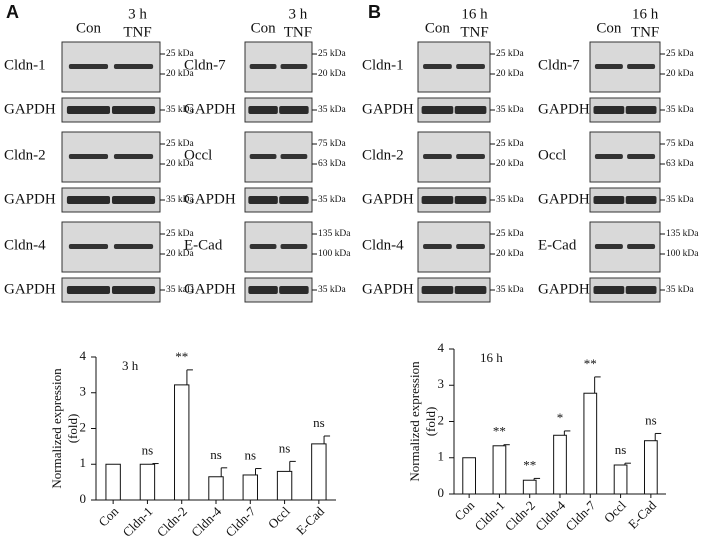 This screenshot has height=539, width=707. Describe the element at coordinates (414, 421) in the screenshot. I see `y-axis-label: Normalized expression` at that location.